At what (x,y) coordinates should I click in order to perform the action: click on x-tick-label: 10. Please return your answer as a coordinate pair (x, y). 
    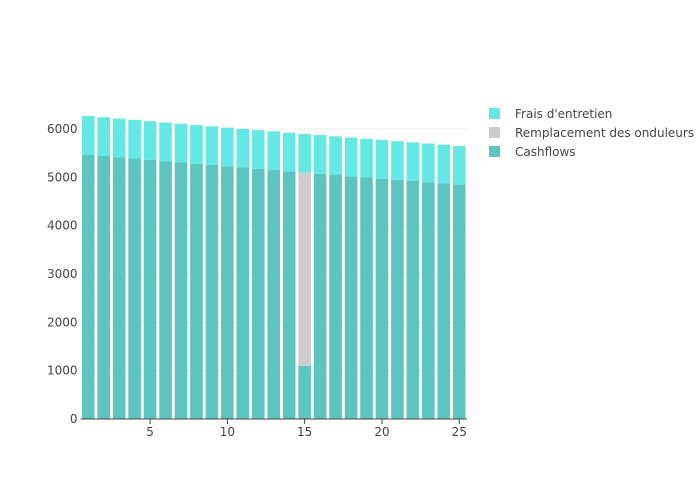
    Looking at the image, I should click on (227, 432).